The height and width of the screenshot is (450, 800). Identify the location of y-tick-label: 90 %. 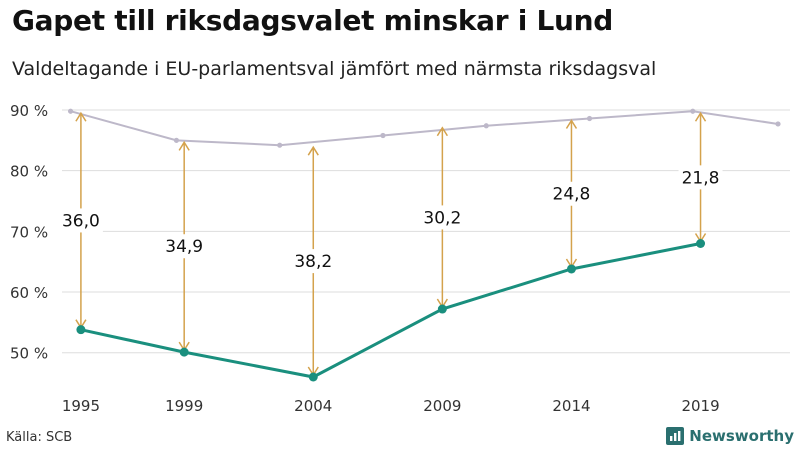
(29, 111).